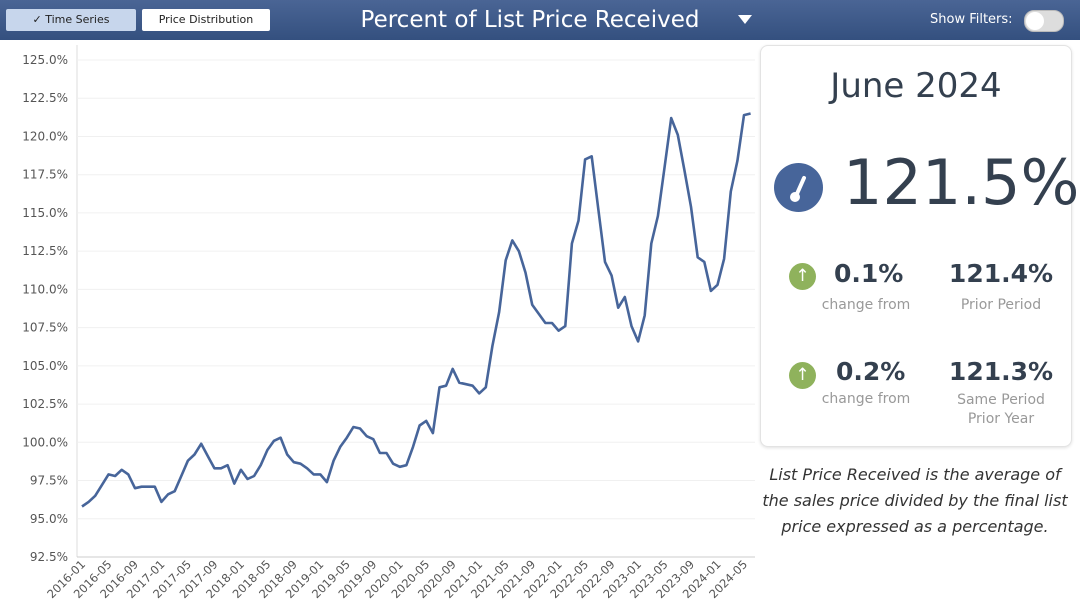 This screenshot has width=1080, height=616. What do you see at coordinates (1001, 371) in the screenshot?
I see `prior-year-value: 121.3%` at bounding box center [1001, 371].